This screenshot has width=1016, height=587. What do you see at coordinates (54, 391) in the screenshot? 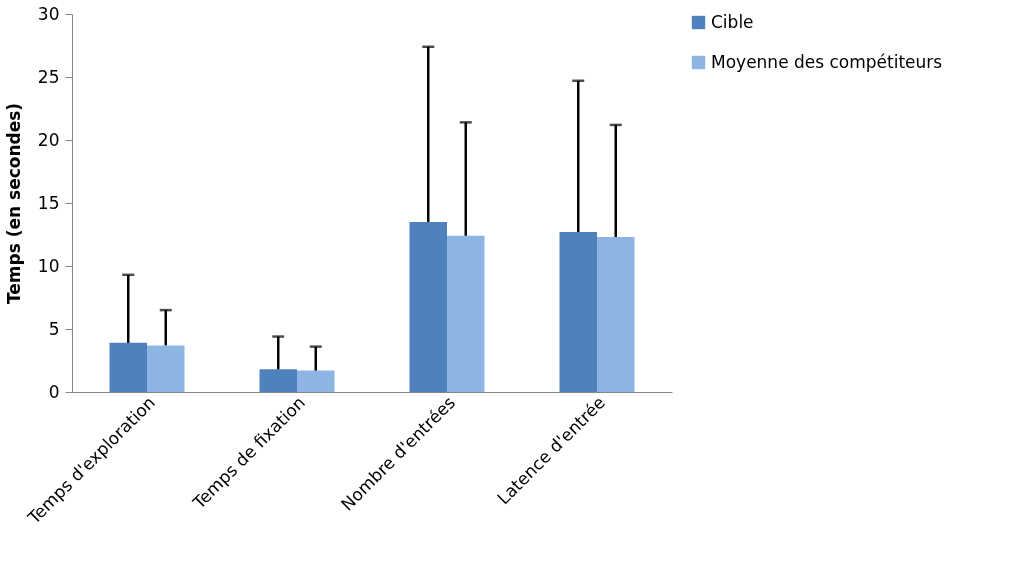
I see `y-tick-label: 0` at bounding box center [54, 391].